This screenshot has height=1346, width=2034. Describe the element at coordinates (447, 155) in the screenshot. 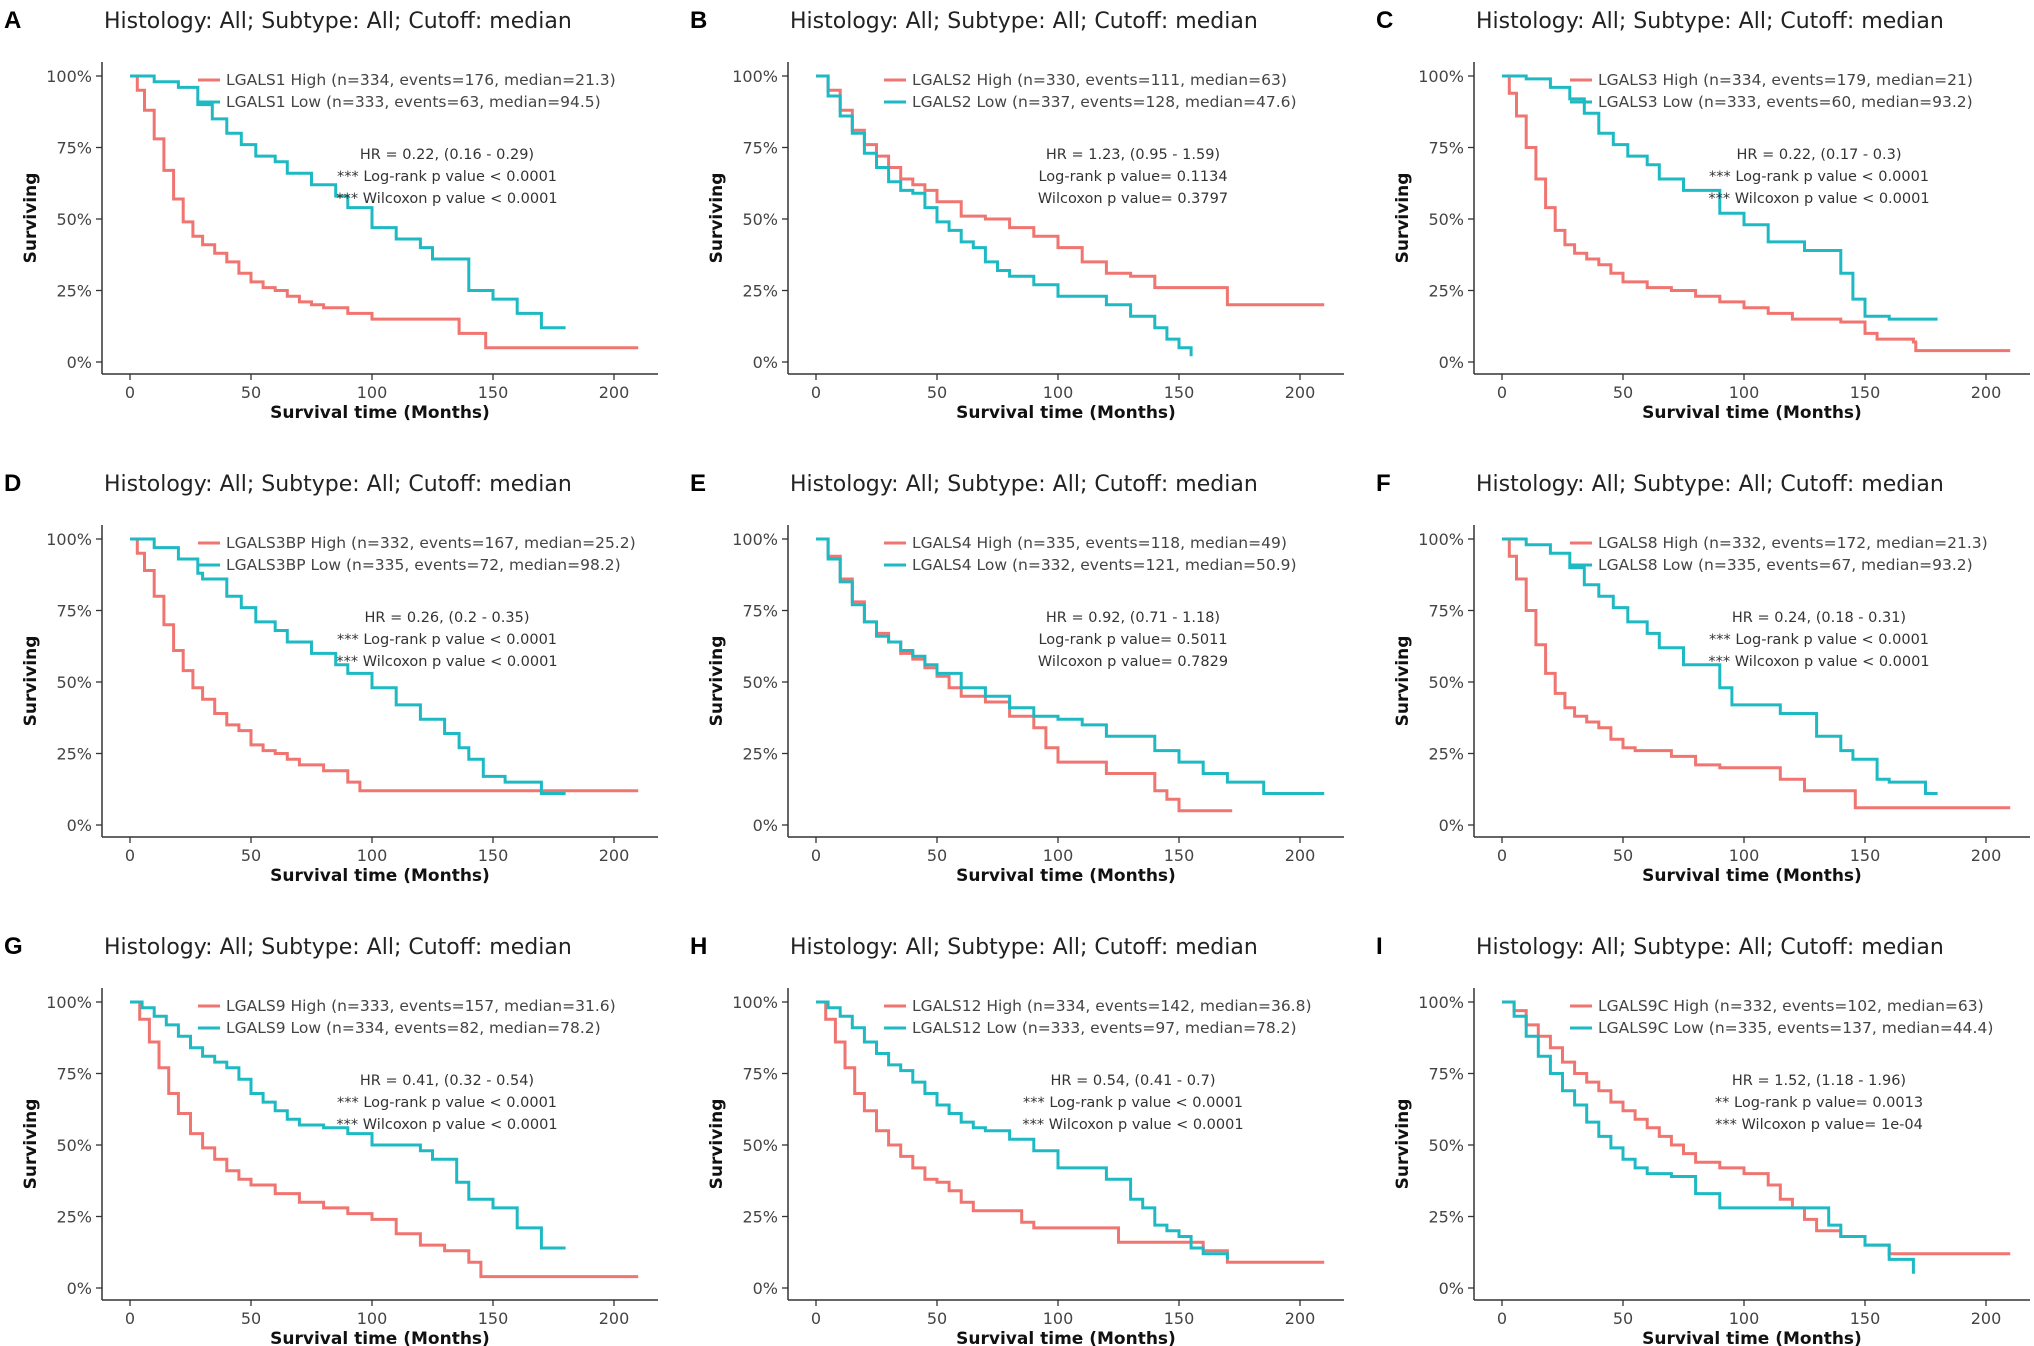

I see `stat-annotation: HR = 0.22, (0.16 - 0.29)` at that location.